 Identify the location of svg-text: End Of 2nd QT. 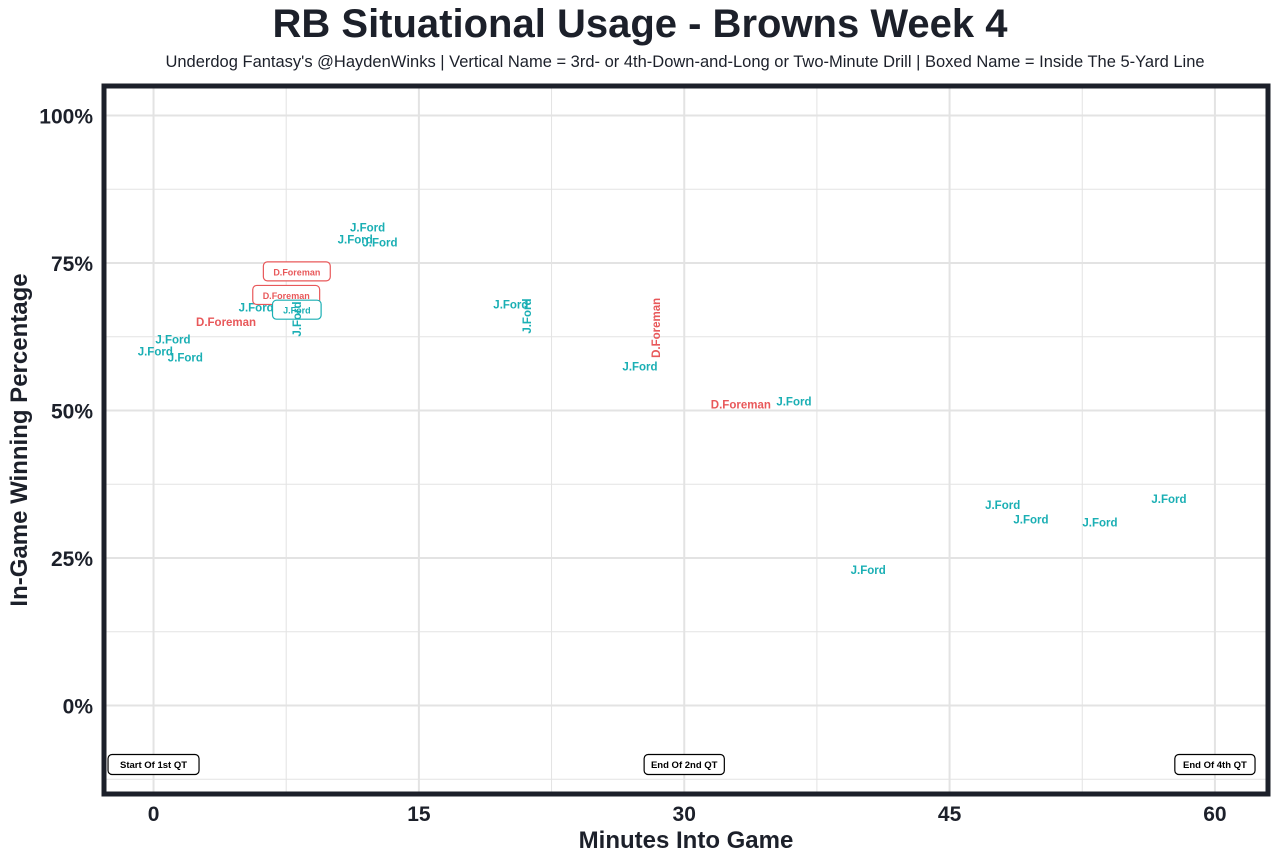
(684, 765).